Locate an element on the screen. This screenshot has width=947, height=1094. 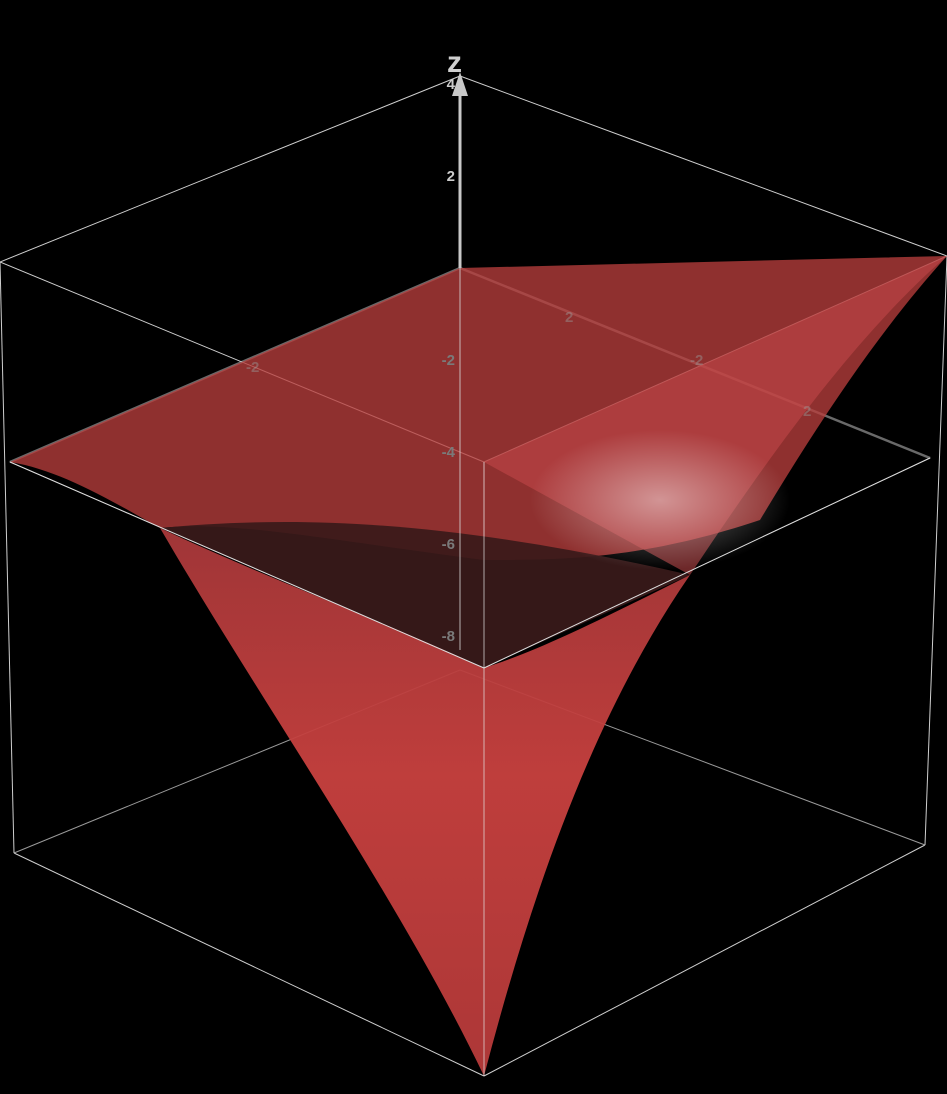
z-tick-label: -8 is located at coordinates (448, 636).